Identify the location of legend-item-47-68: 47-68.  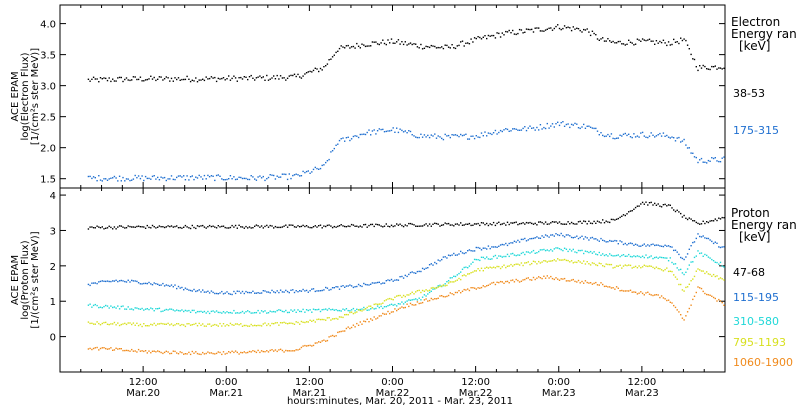
(749, 272).